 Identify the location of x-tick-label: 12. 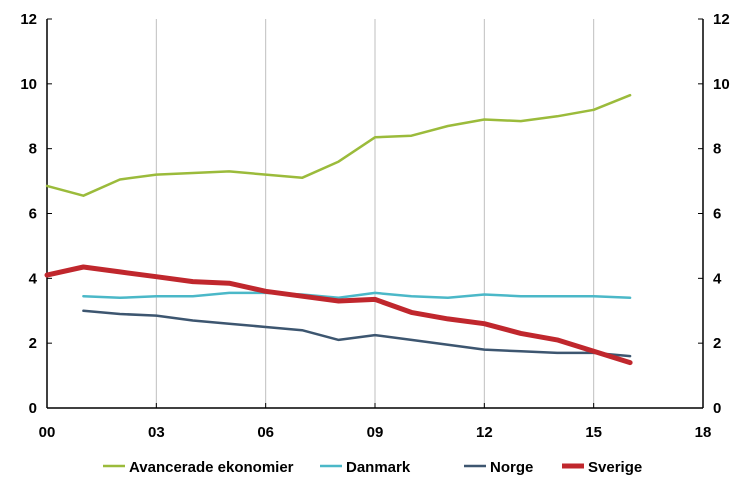
(484, 432).